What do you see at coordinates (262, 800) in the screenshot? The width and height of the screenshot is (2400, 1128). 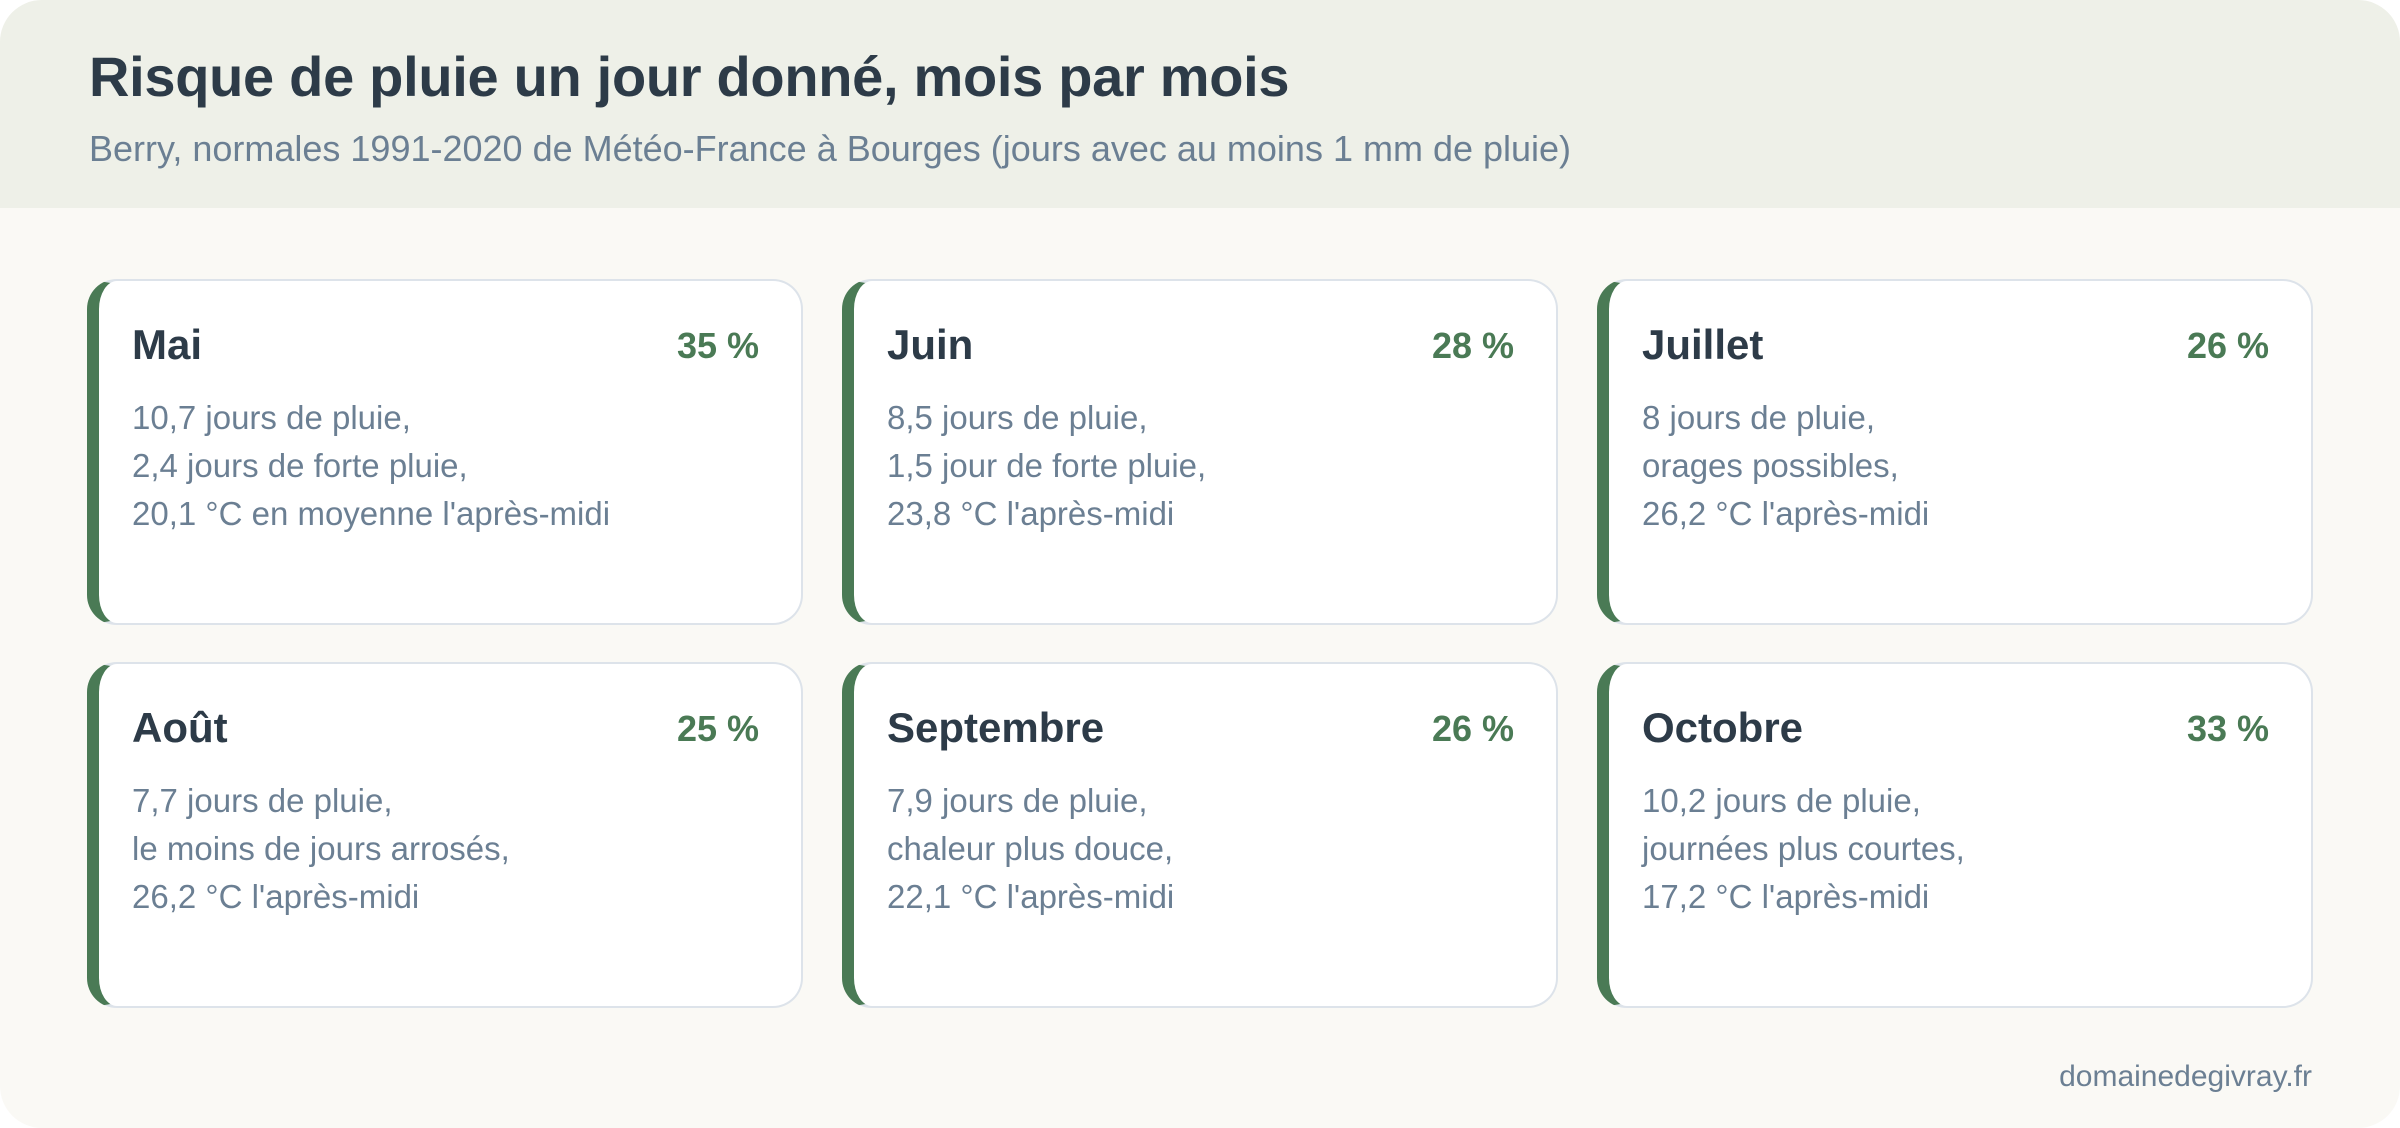 I see `card-detail-line: 7,7 jours de pluie,` at bounding box center [262, 800].